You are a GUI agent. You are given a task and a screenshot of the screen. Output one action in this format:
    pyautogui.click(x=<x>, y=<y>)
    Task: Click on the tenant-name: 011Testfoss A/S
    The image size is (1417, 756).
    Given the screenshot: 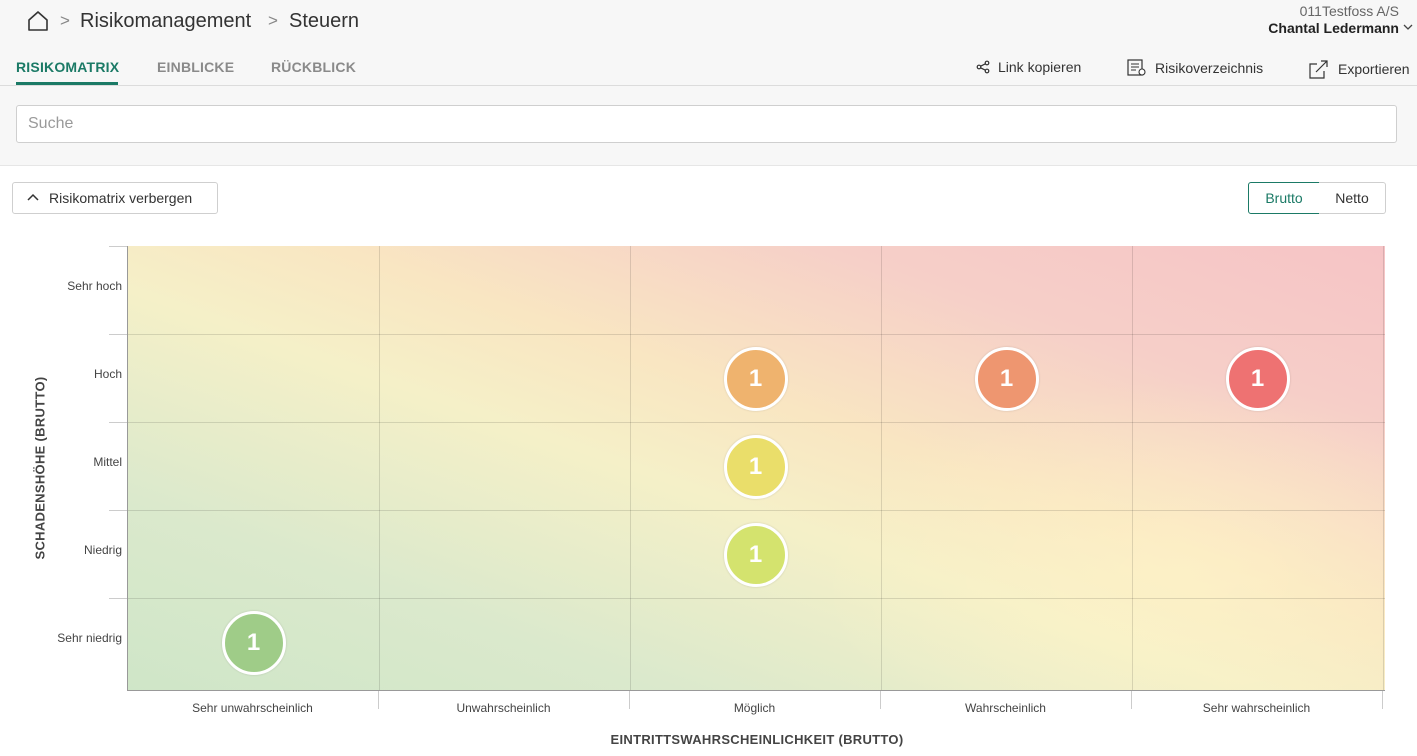 What is the action you would take?
    pyautogui.click(x=1349, y=11)
    